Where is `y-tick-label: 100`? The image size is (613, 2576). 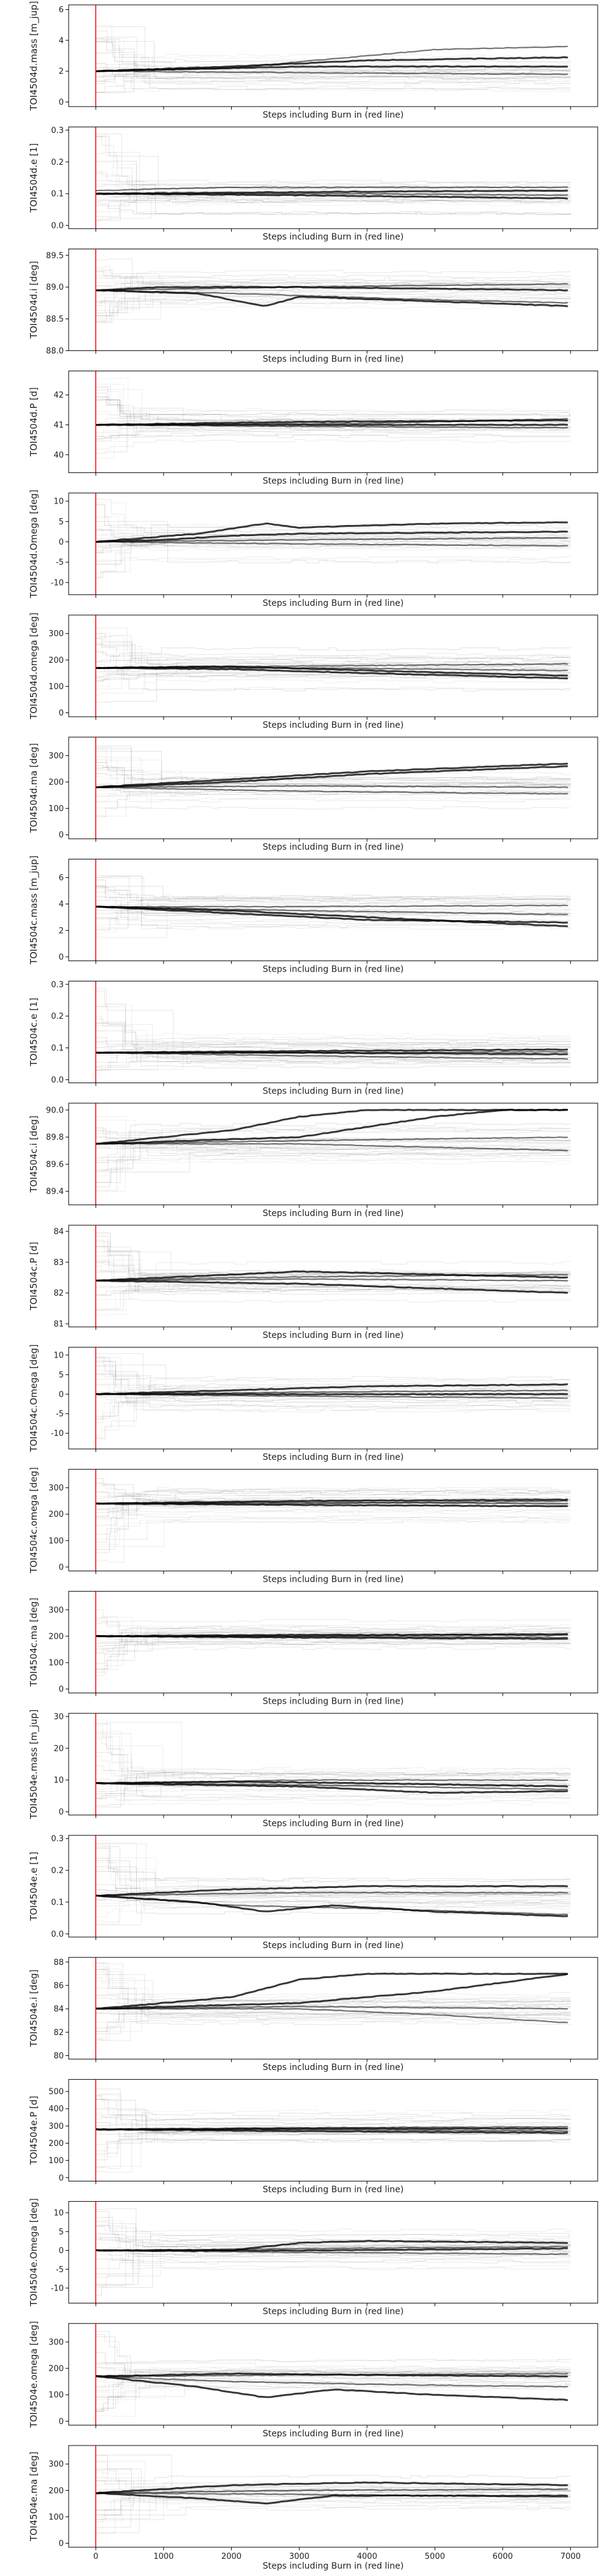
y-tick-label: 100 is located at coordinates (56, 2517).